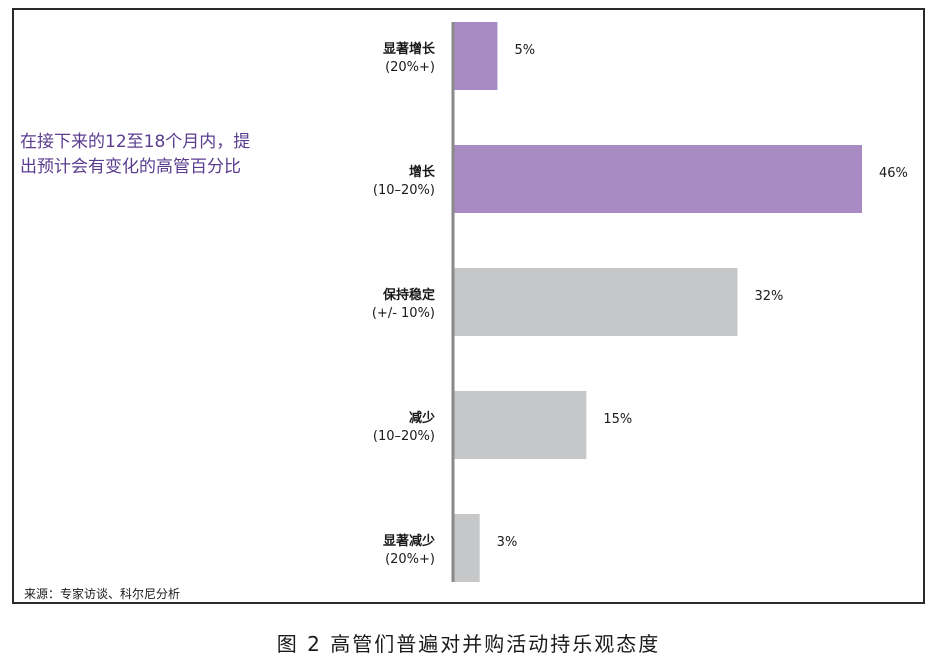 Image resolution: width=937 pixels, height=662 pixels. I want to click on headline-line-1: 在接下来的12至18个月内，提, so click(135, 142).